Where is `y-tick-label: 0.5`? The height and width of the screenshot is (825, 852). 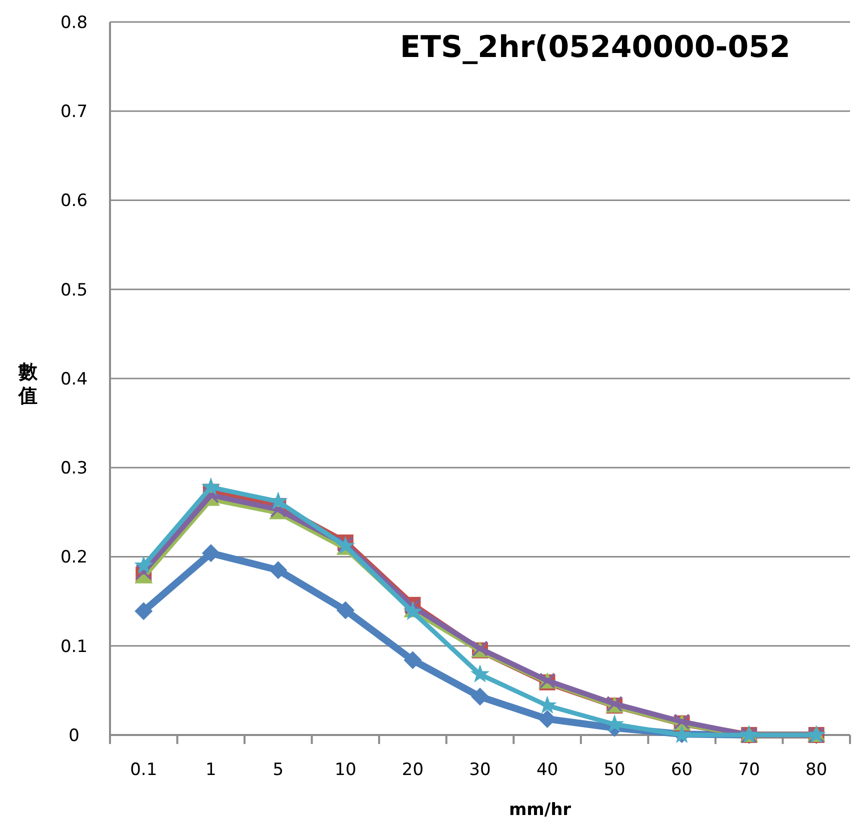
y-tick-label: 0.5 is located at coordinates (74, 290).